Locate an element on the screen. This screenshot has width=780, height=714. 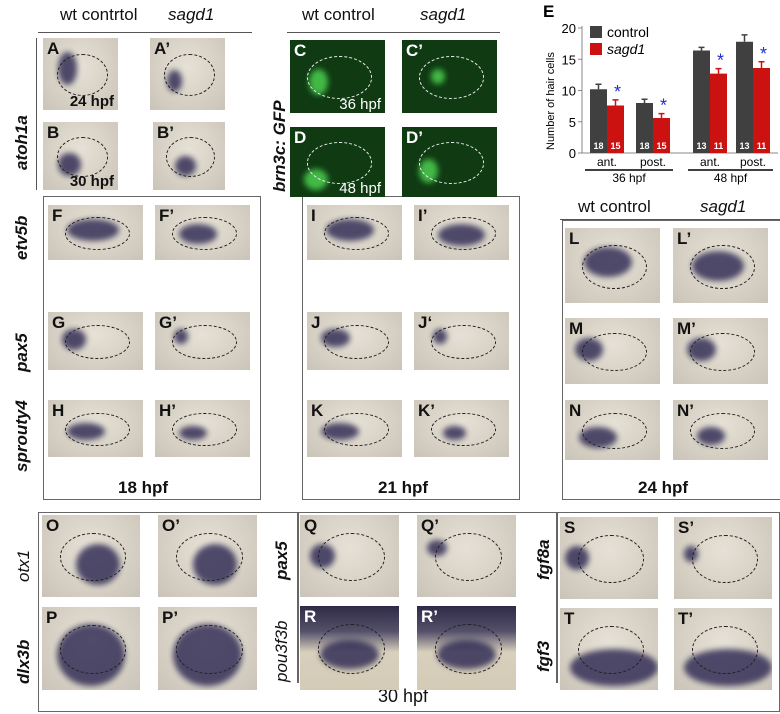
panel-time-label: 48 hpf is located at coordinates (360, 188).